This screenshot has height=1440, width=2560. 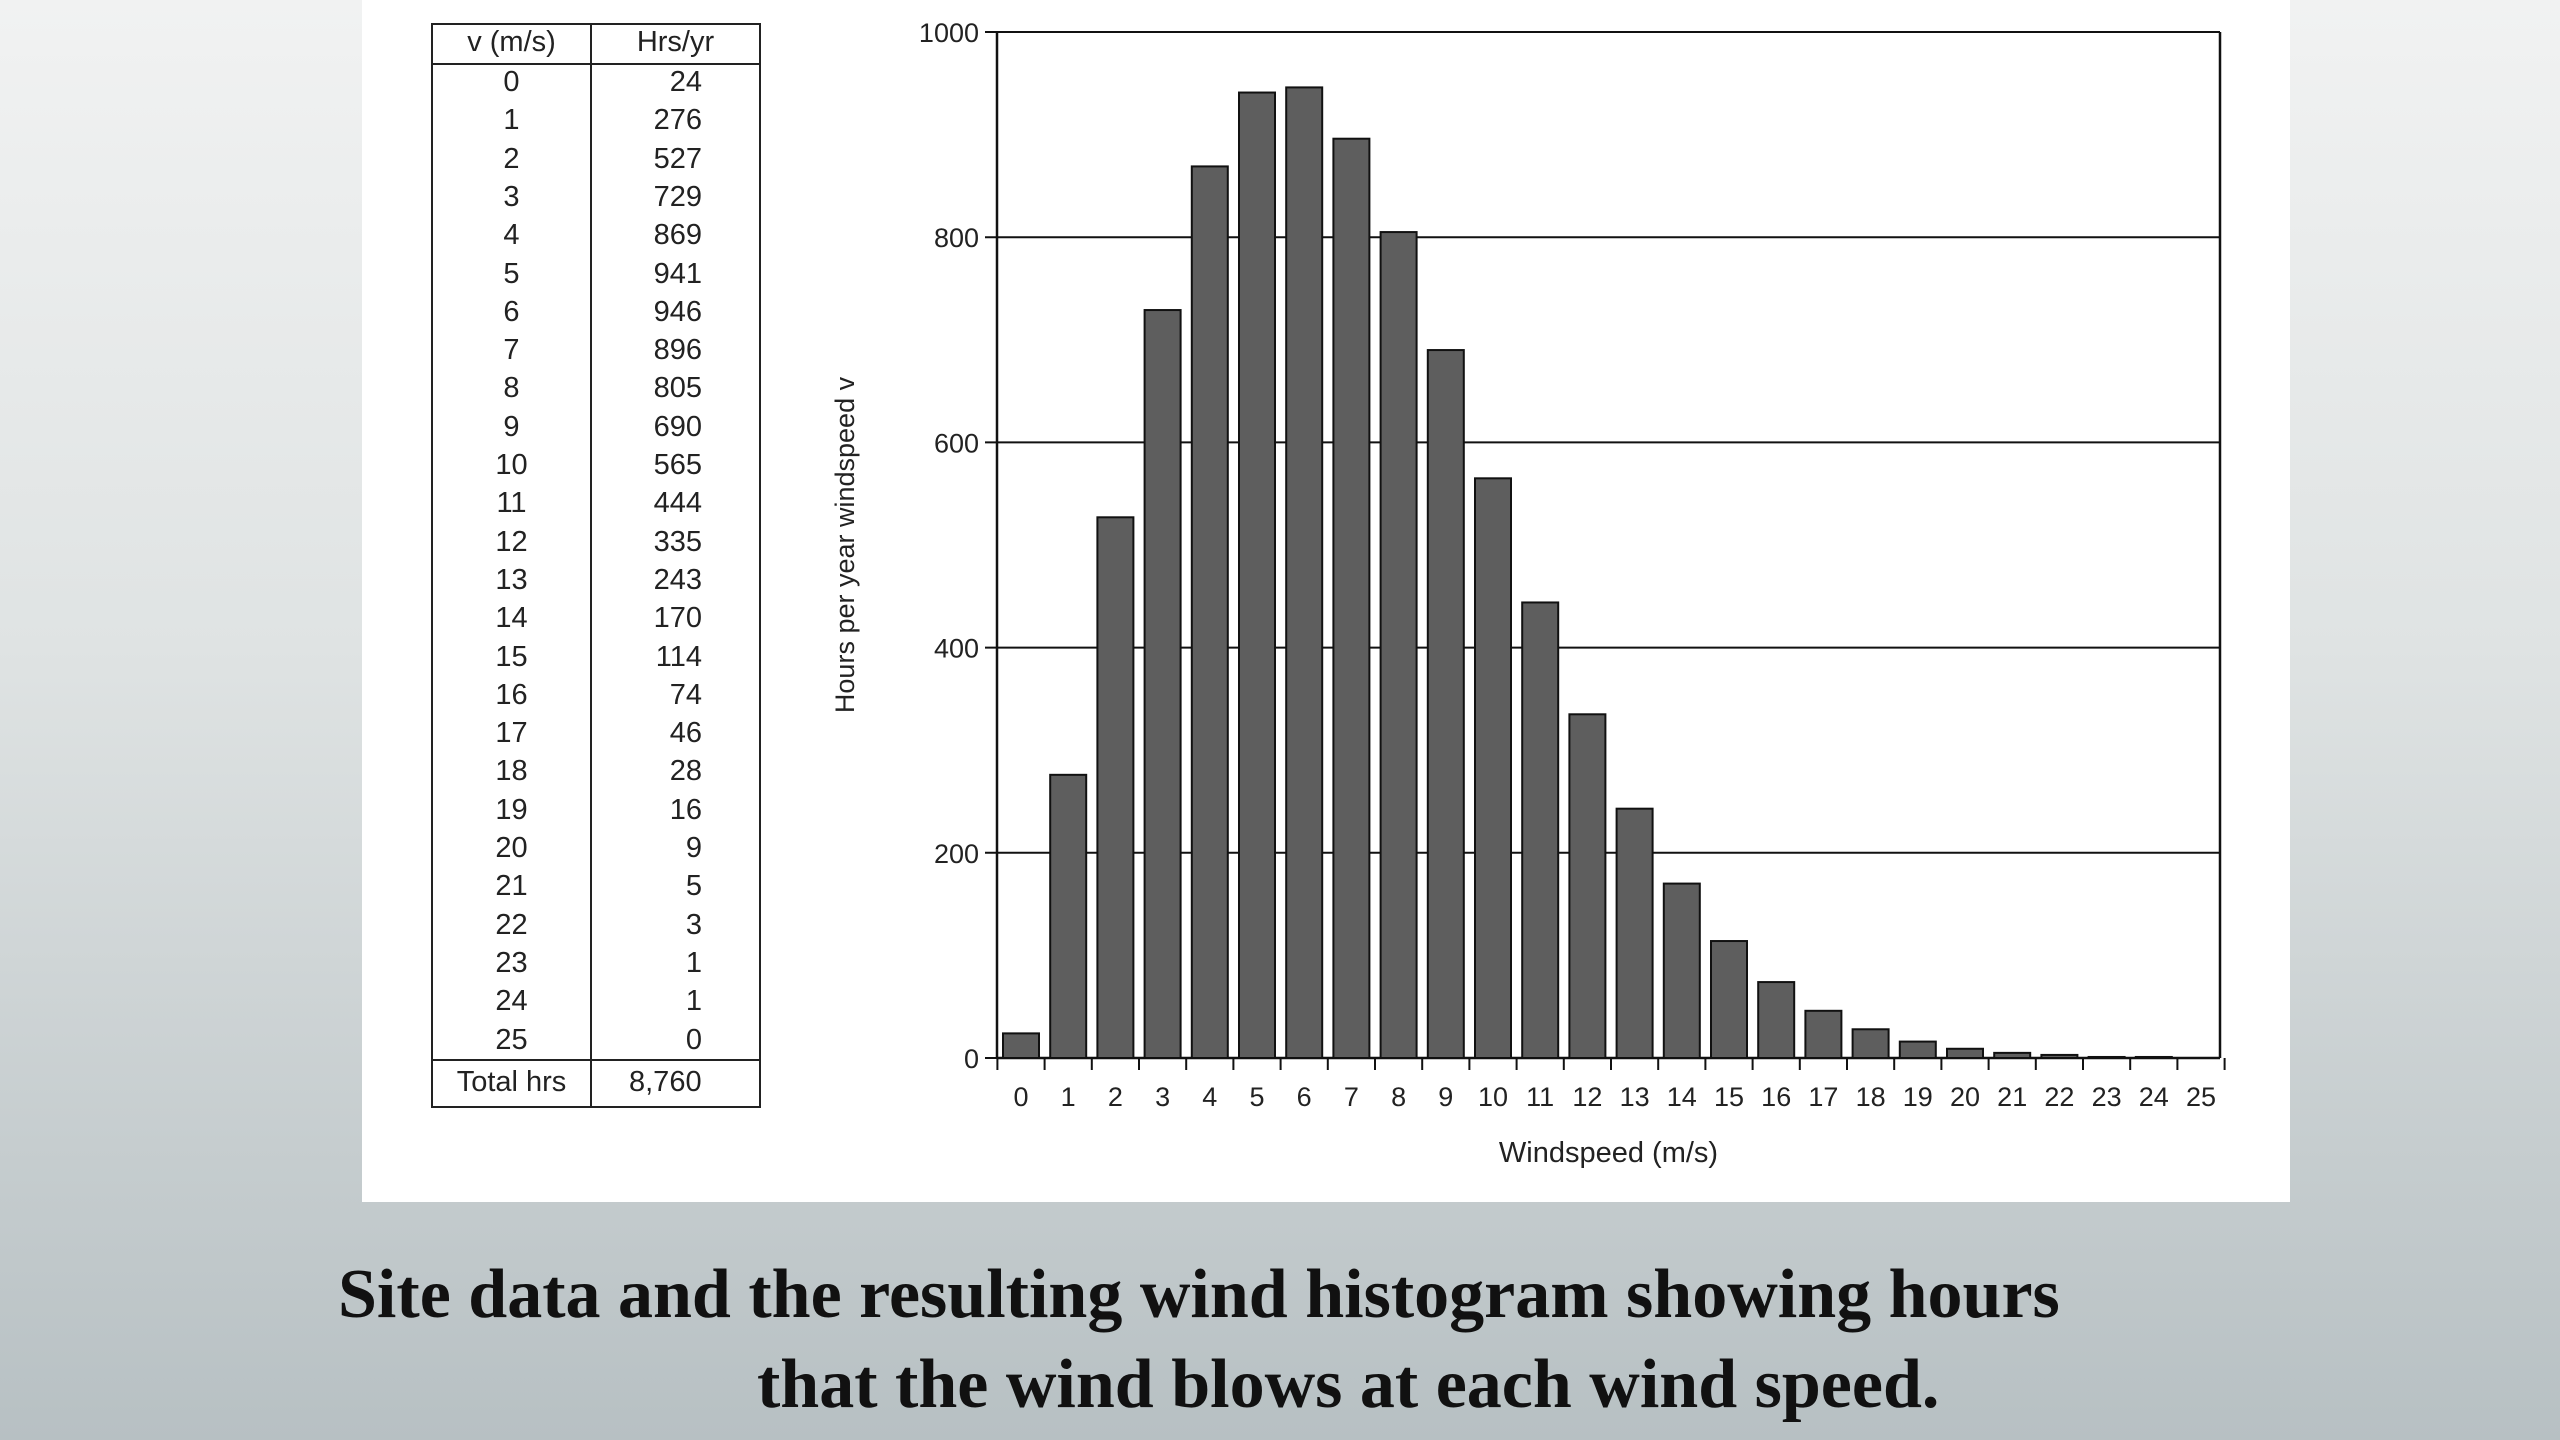 I want to click on y-tick-label: 1000, so click(x=949, y=33).